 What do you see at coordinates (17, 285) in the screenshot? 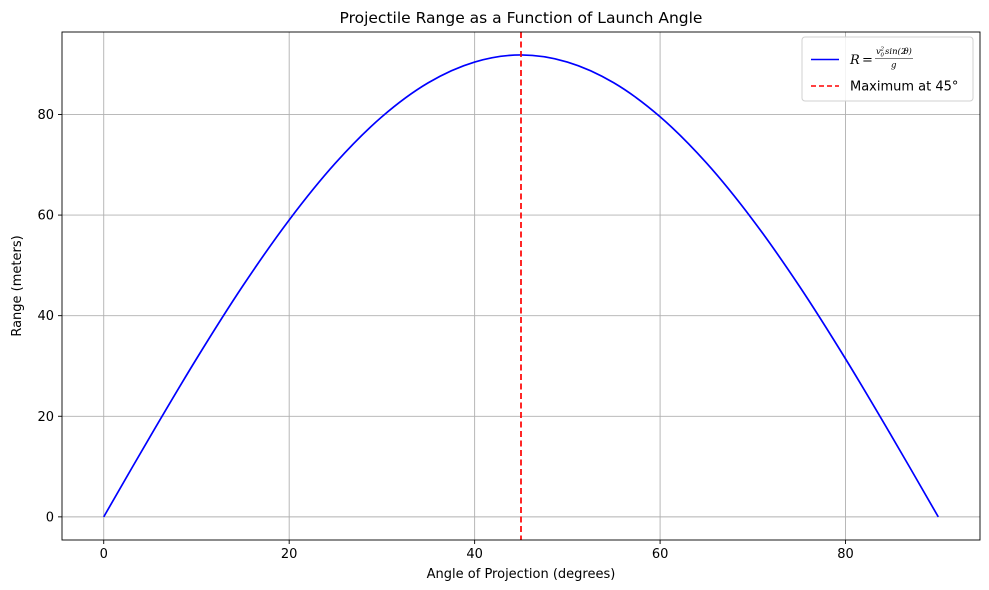
I see `y-axis-title: Range (meters)` at bounding box center [17, 285].